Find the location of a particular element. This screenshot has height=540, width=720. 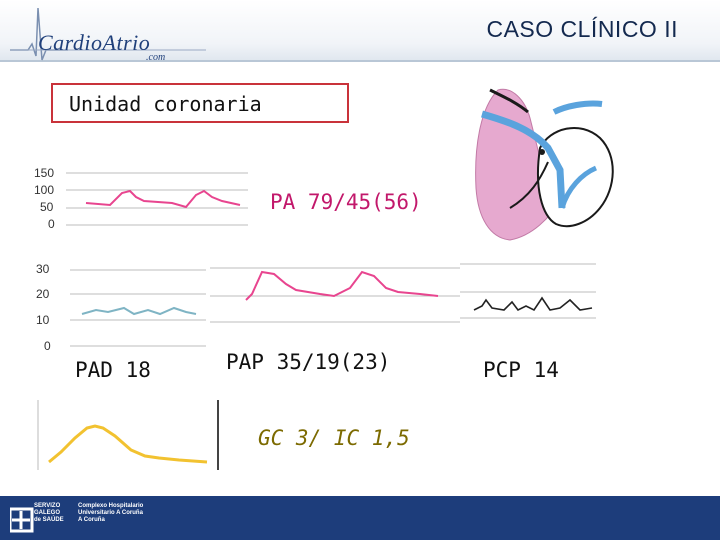

sergas-logo is located at coordinates (90, 520).